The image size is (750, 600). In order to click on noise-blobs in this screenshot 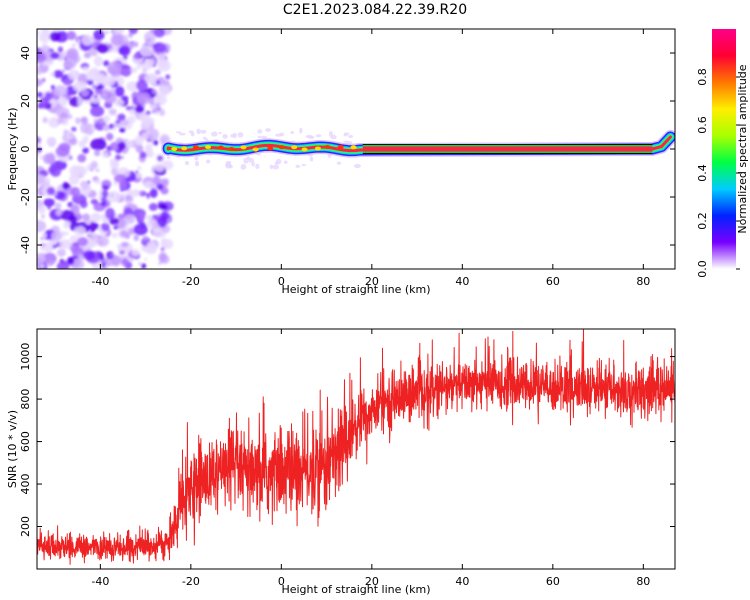, I will do `click(105, 149)`.